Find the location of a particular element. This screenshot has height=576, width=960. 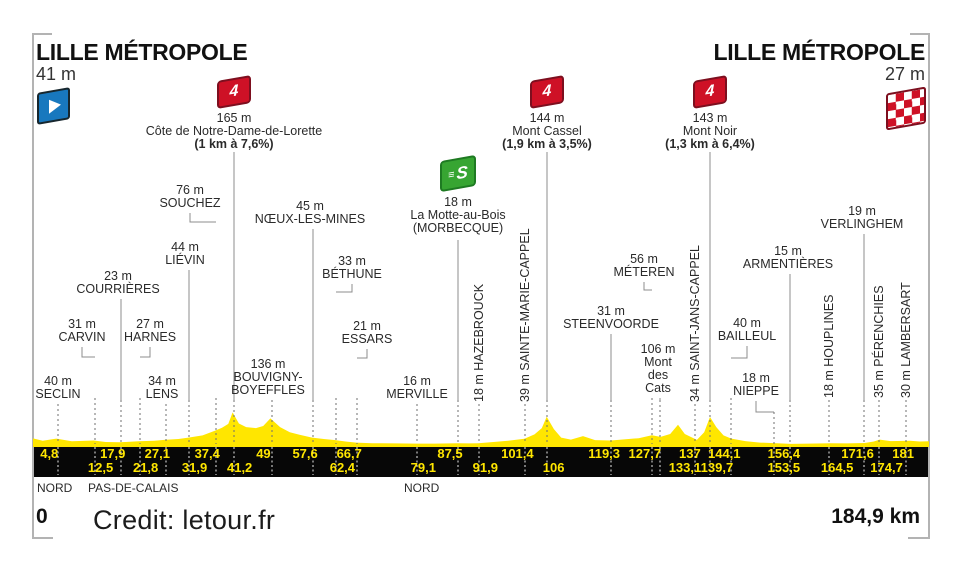

climb-elevation: 143 m is located at coordinates (710, 118).